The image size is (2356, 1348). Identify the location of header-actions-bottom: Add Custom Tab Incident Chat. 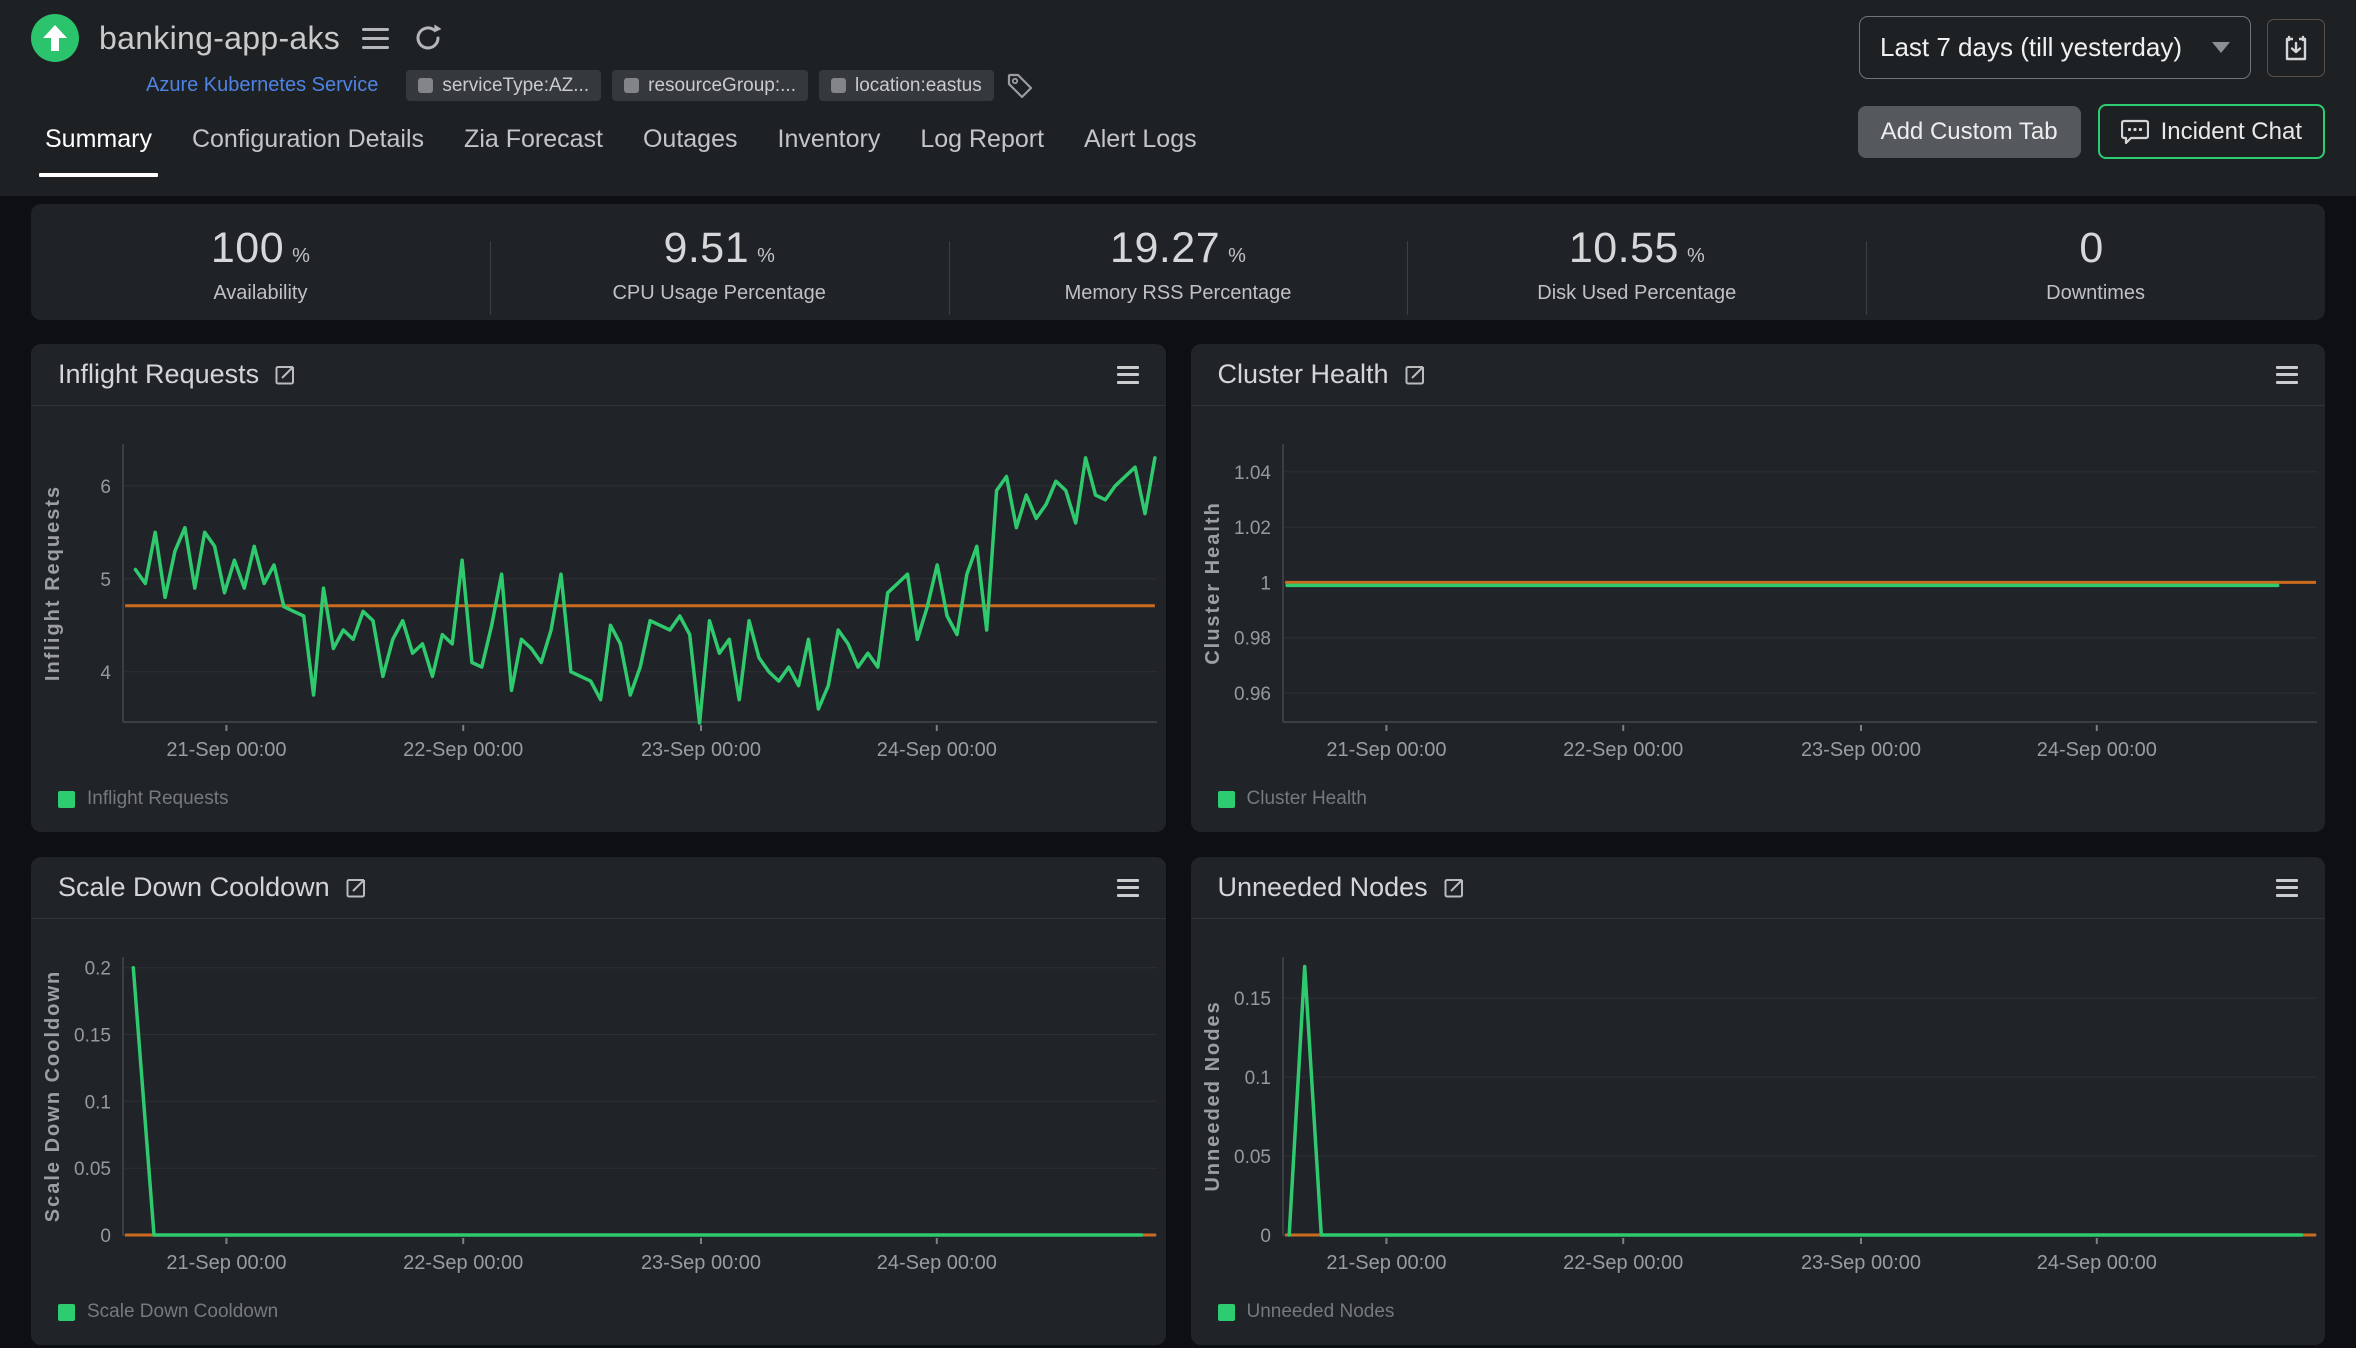
(2091, 131).